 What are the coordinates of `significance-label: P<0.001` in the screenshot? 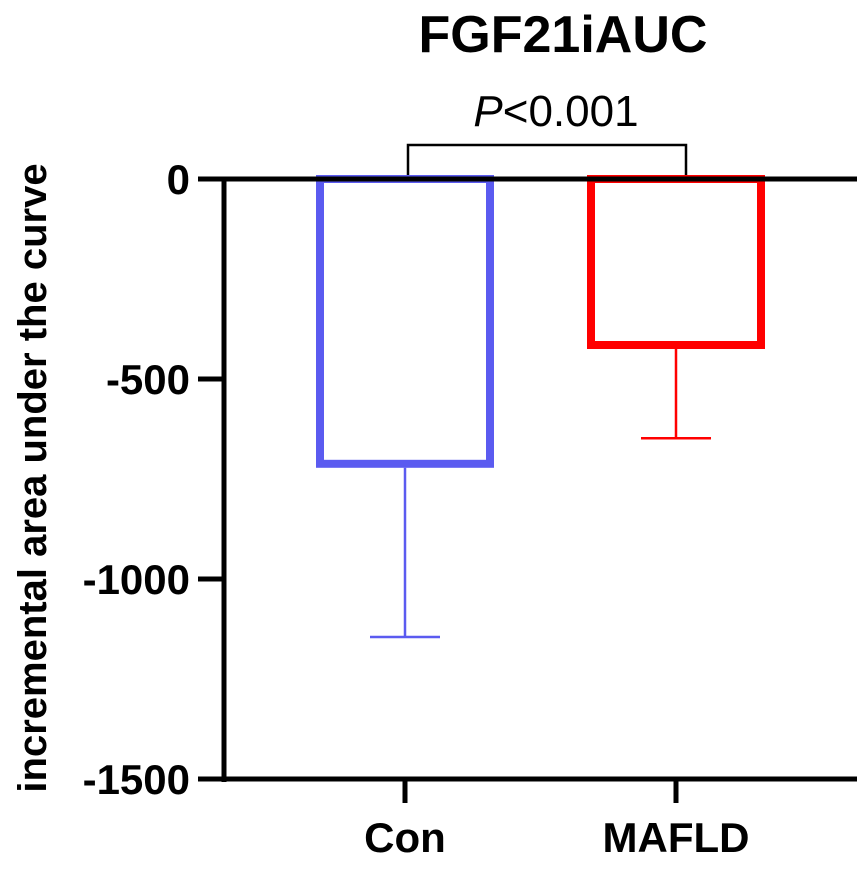 It's located at (555, 111).